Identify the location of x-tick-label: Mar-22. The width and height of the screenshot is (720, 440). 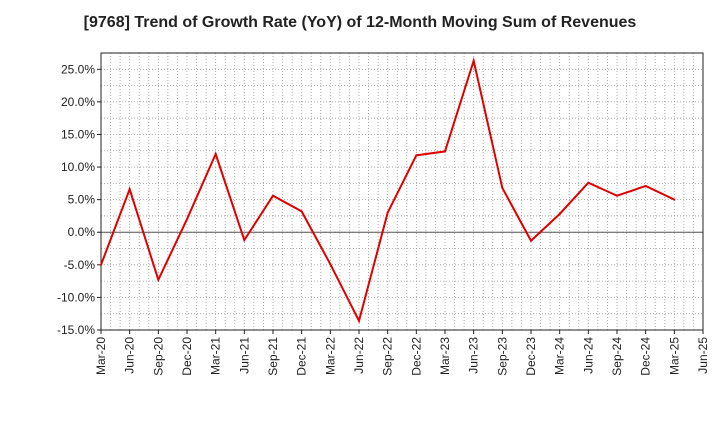
(330, 356).